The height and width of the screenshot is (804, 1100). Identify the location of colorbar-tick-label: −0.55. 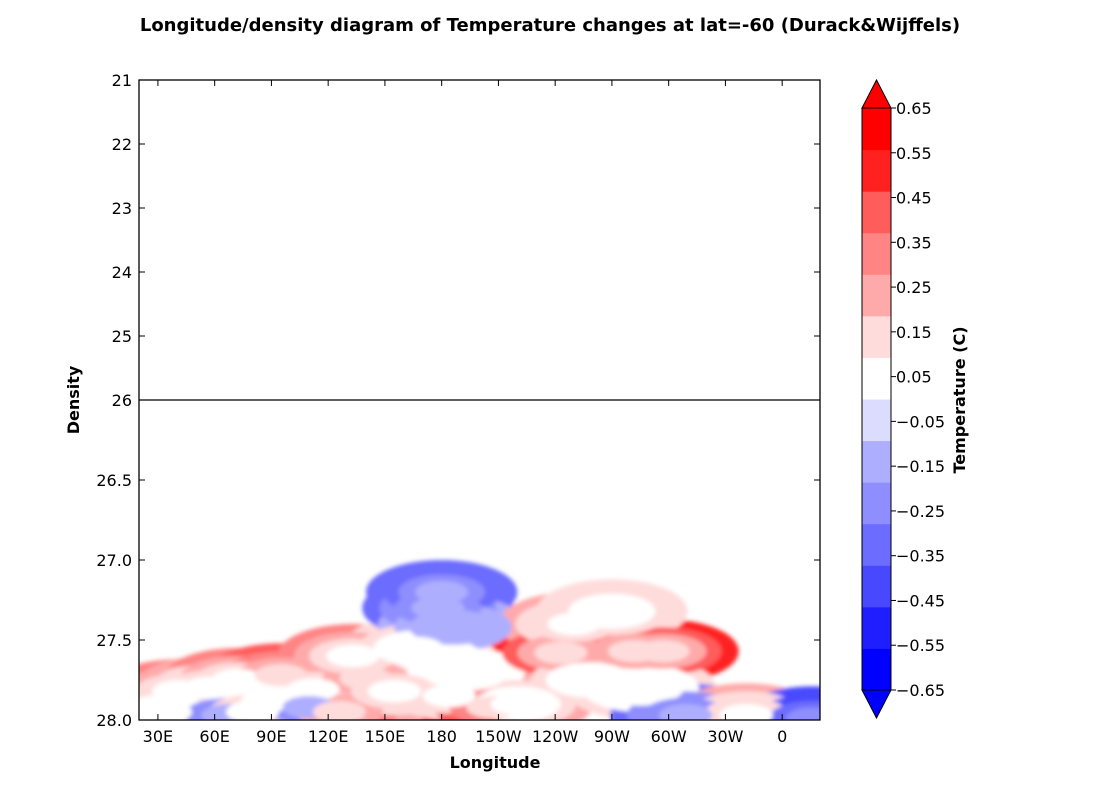
(920, 645).